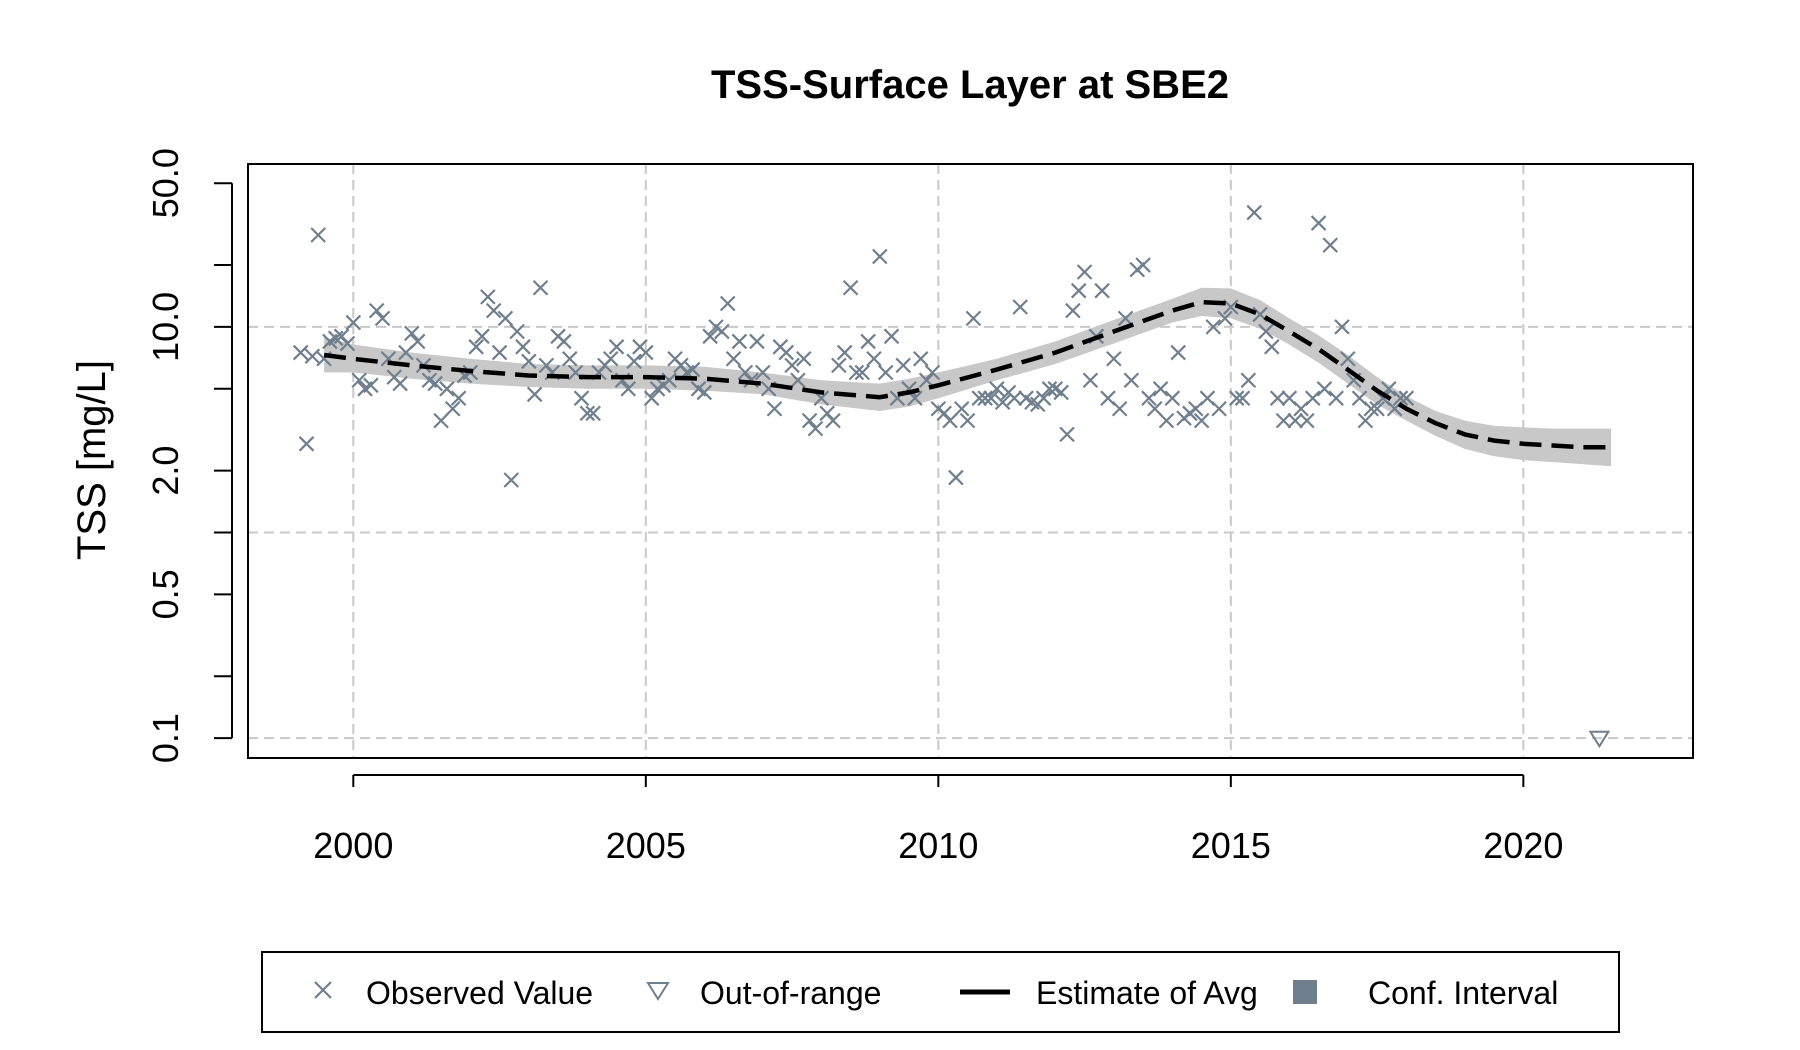 This screenshot has width=1800, height=1050. Describe the element at coordinates (165, 738) in the screenshot. I see `y-tick-label: 0.1` at that location.